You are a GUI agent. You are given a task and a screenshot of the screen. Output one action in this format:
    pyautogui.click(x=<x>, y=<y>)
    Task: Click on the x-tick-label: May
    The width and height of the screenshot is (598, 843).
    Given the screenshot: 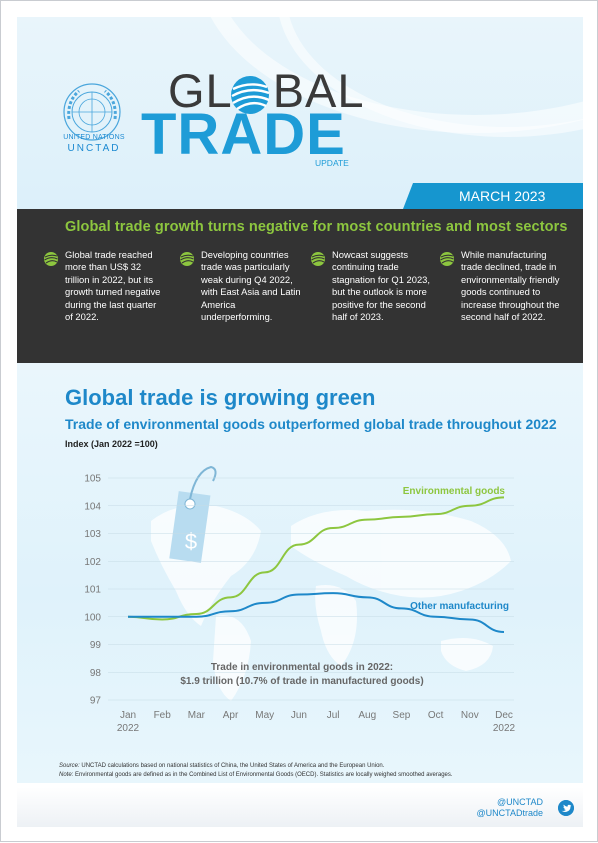 What is the action you would take?
    pyautogui.click(x=264, y=715)
    